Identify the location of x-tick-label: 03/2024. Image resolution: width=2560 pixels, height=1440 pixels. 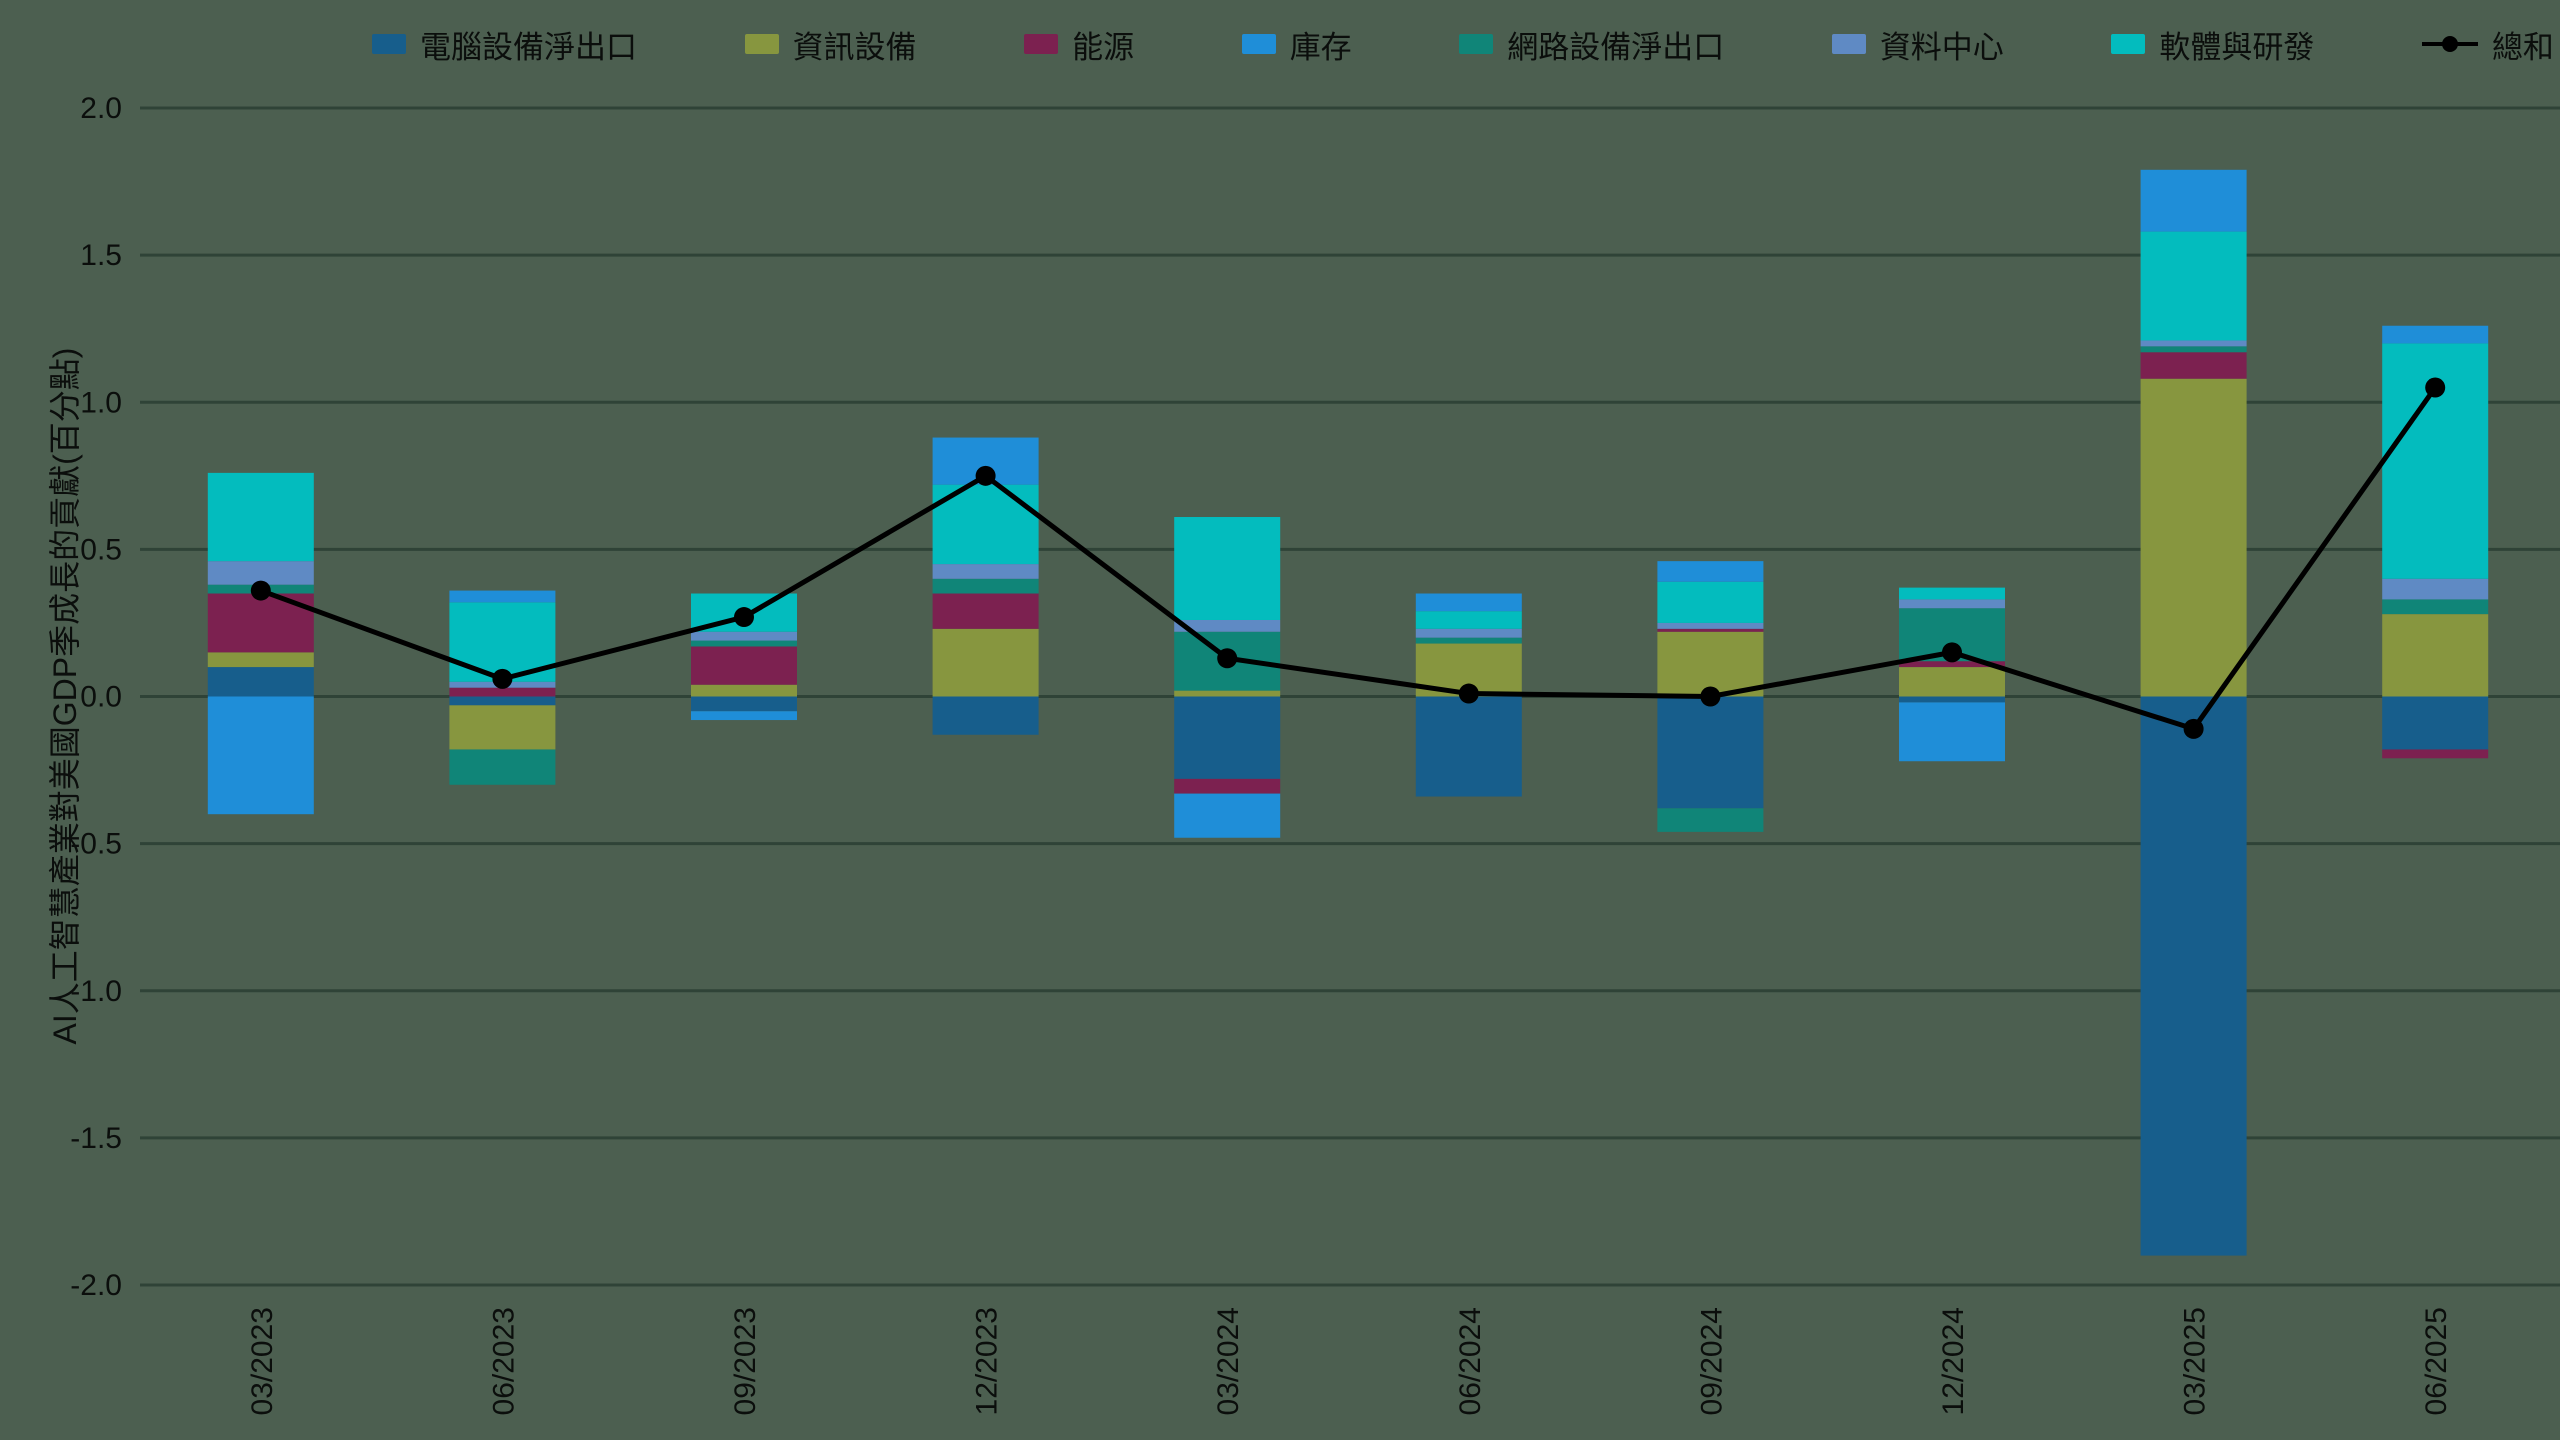
(1228, 1361).